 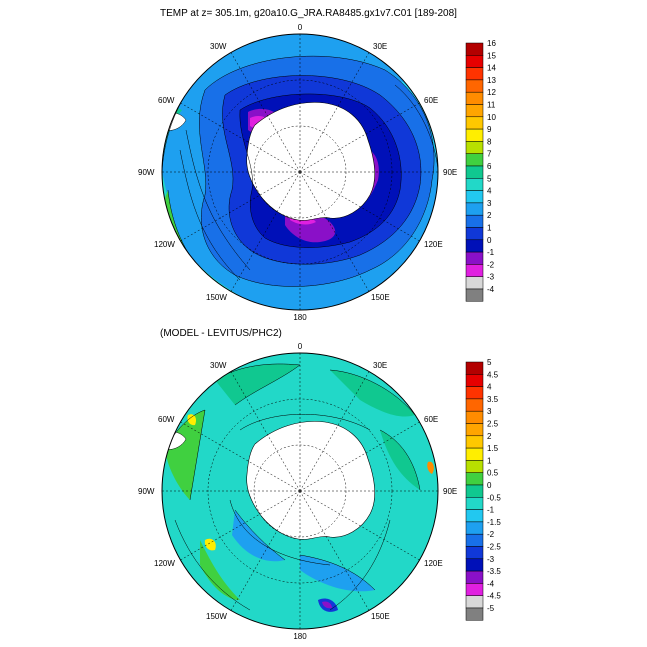 What do you see at coordinates (450, 491) in the screenshot?
I see `lon-label-90e-diff: 90E` at bounding box center [450, 491].